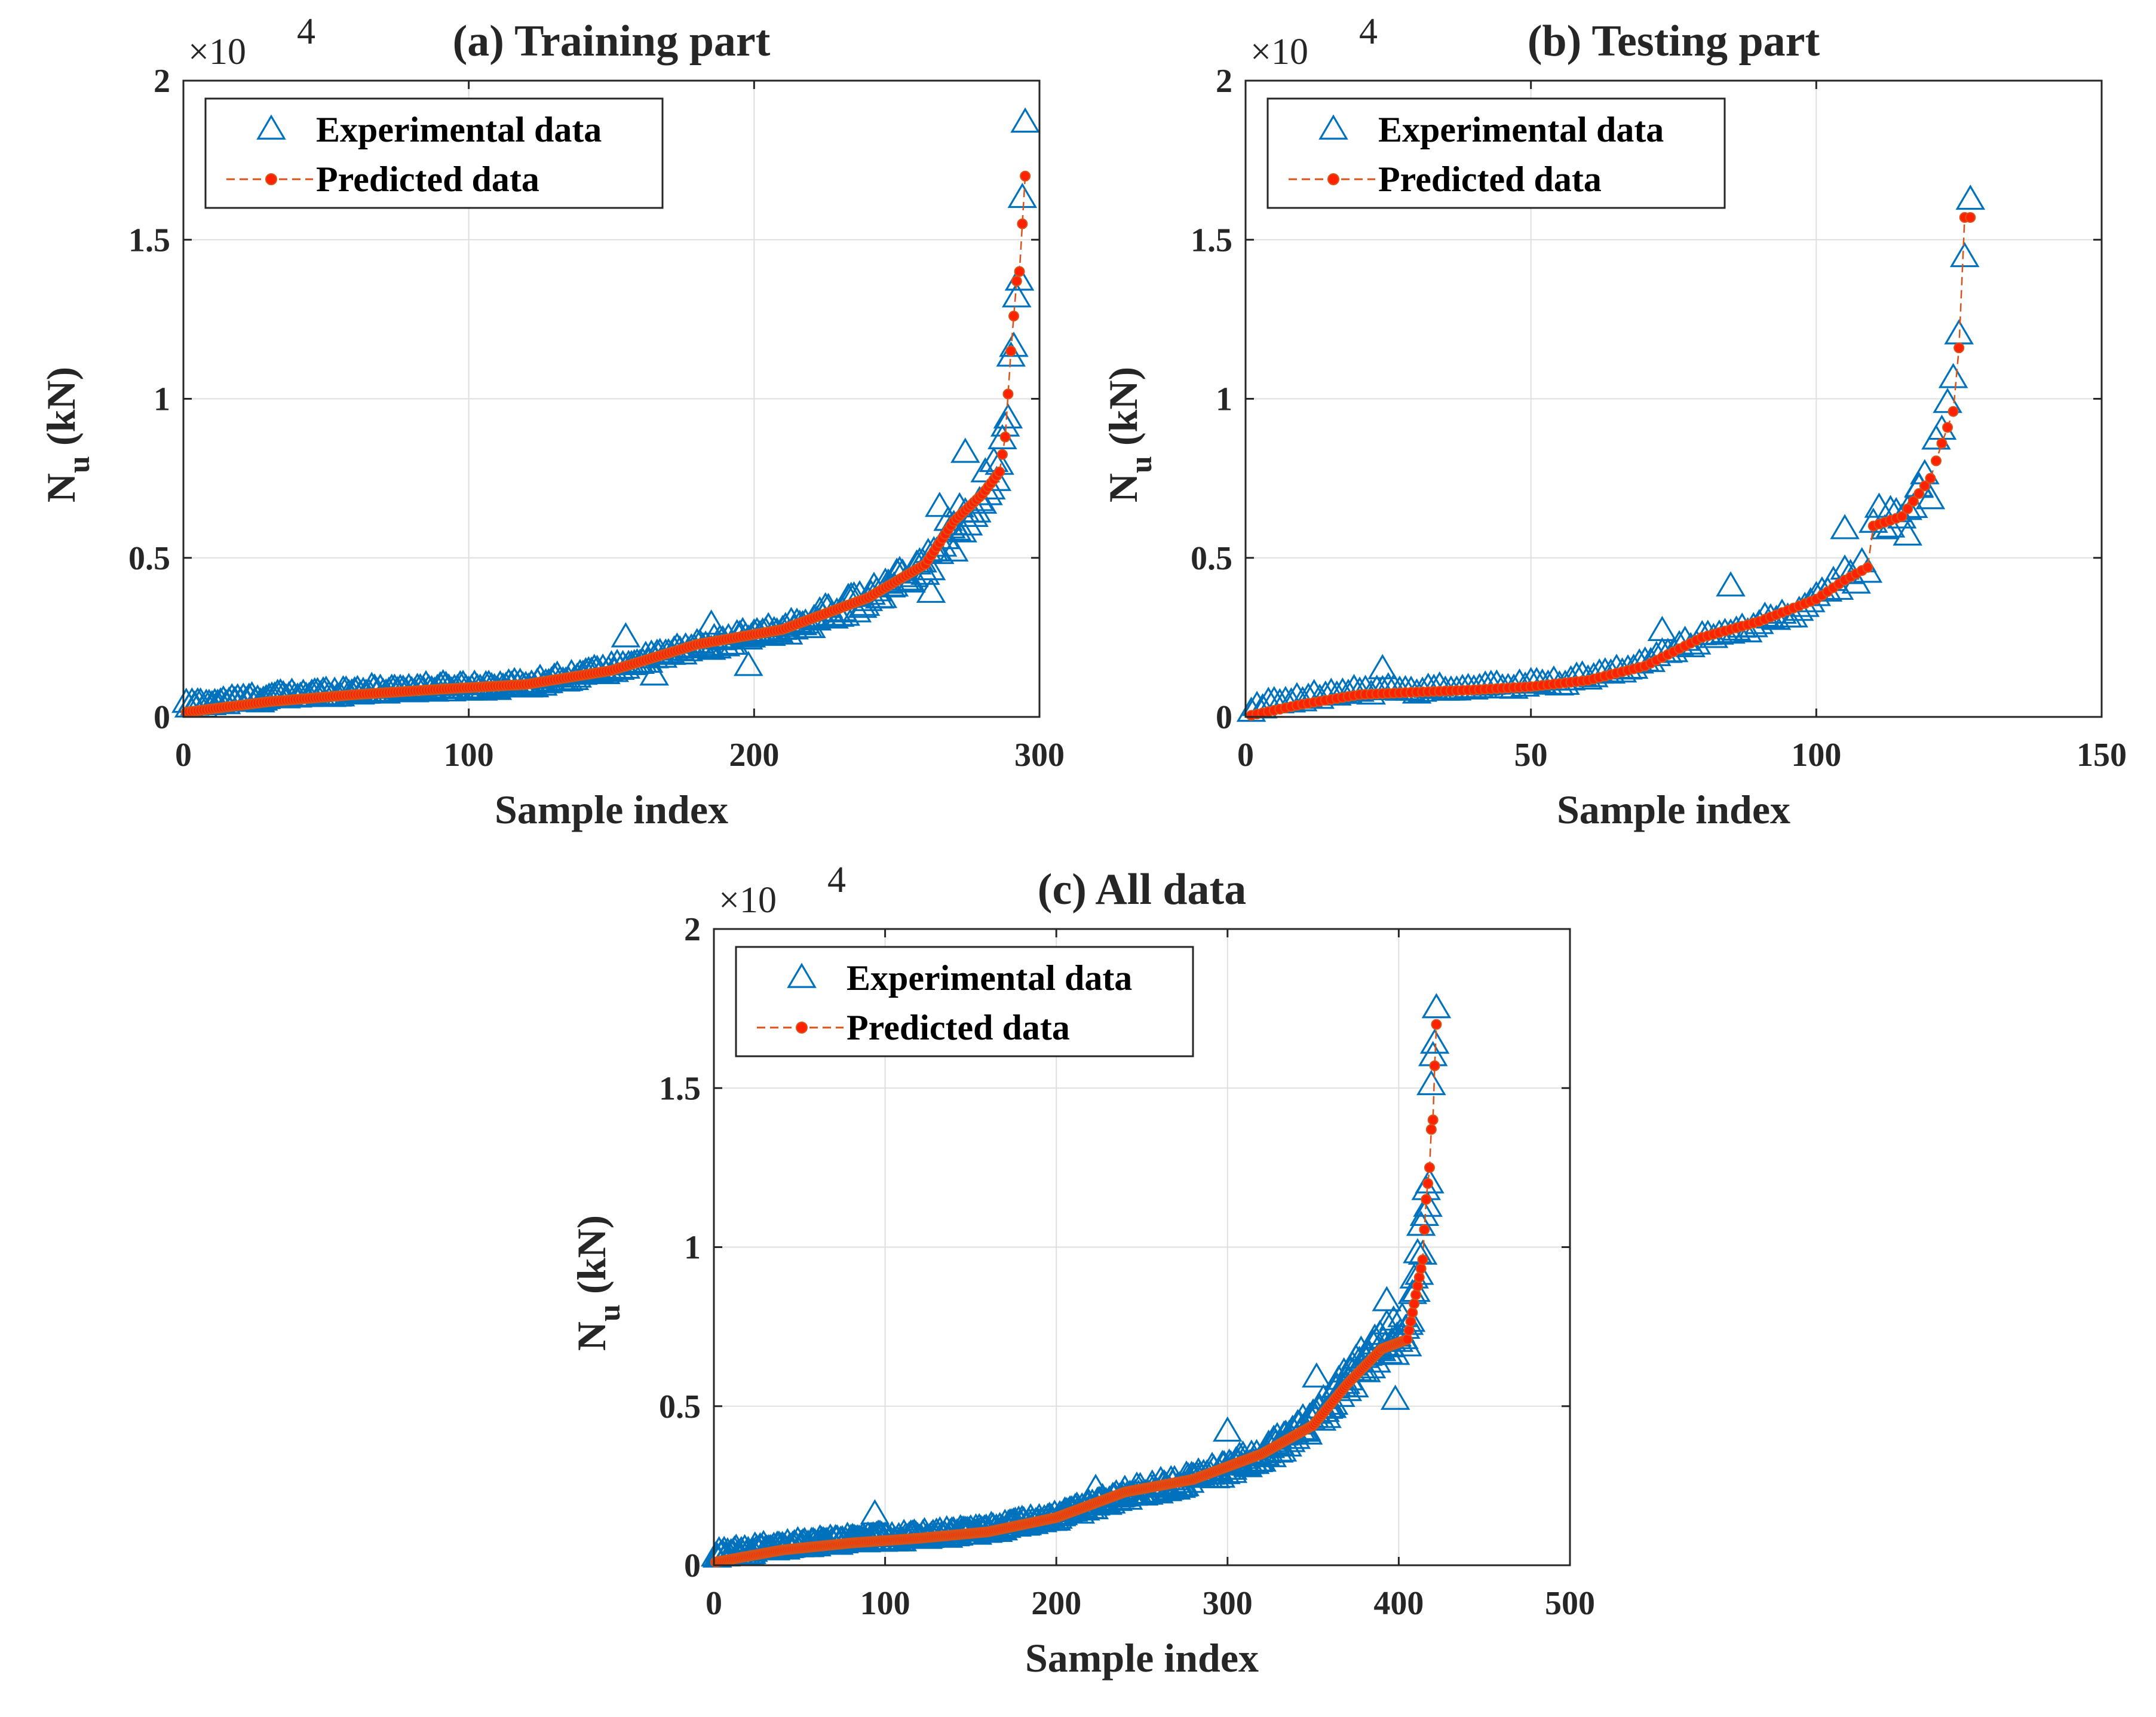  I want to click on y-tick-label: 0, so click(1224, 717).